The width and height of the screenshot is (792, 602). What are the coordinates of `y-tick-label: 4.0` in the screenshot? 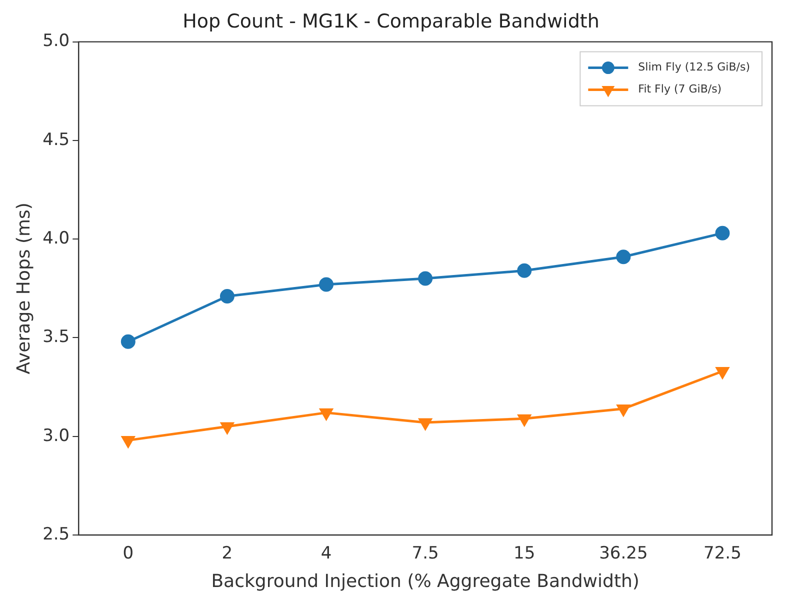 It's located at (56, 238).